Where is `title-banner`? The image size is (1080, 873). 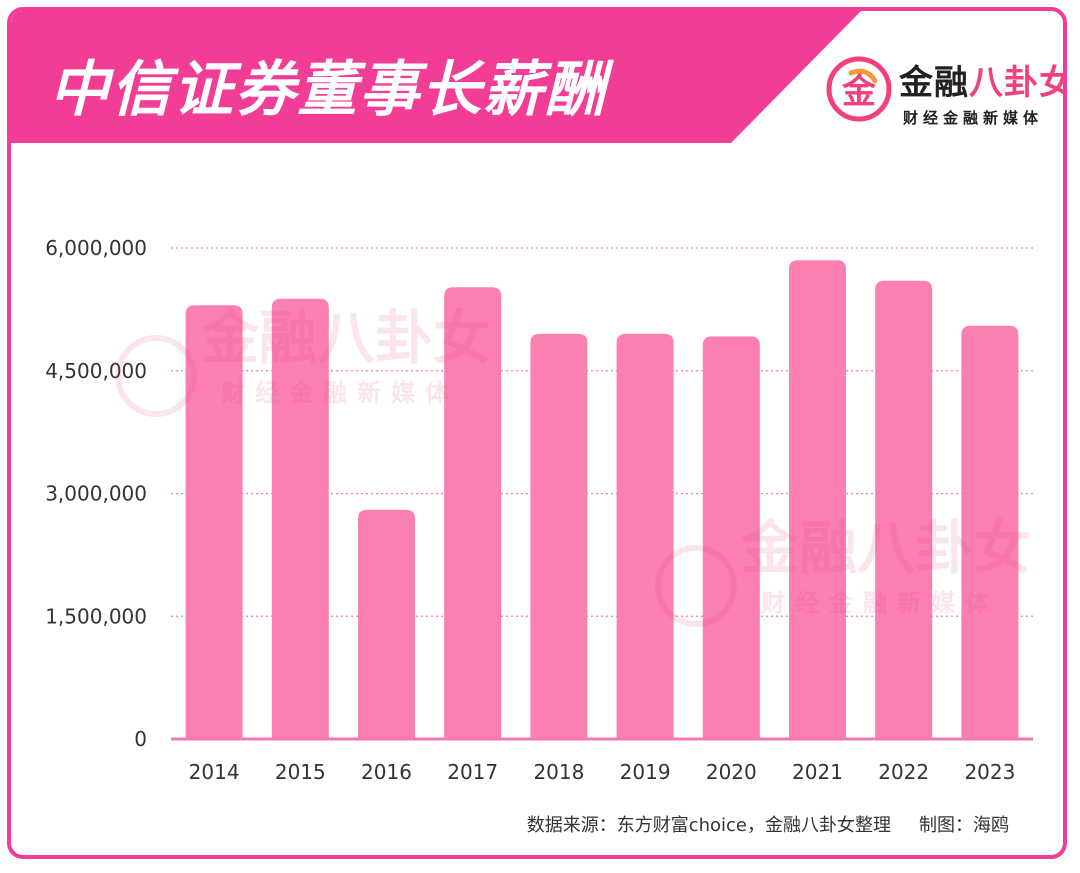 title-banner is located at coordinates (436, 77).